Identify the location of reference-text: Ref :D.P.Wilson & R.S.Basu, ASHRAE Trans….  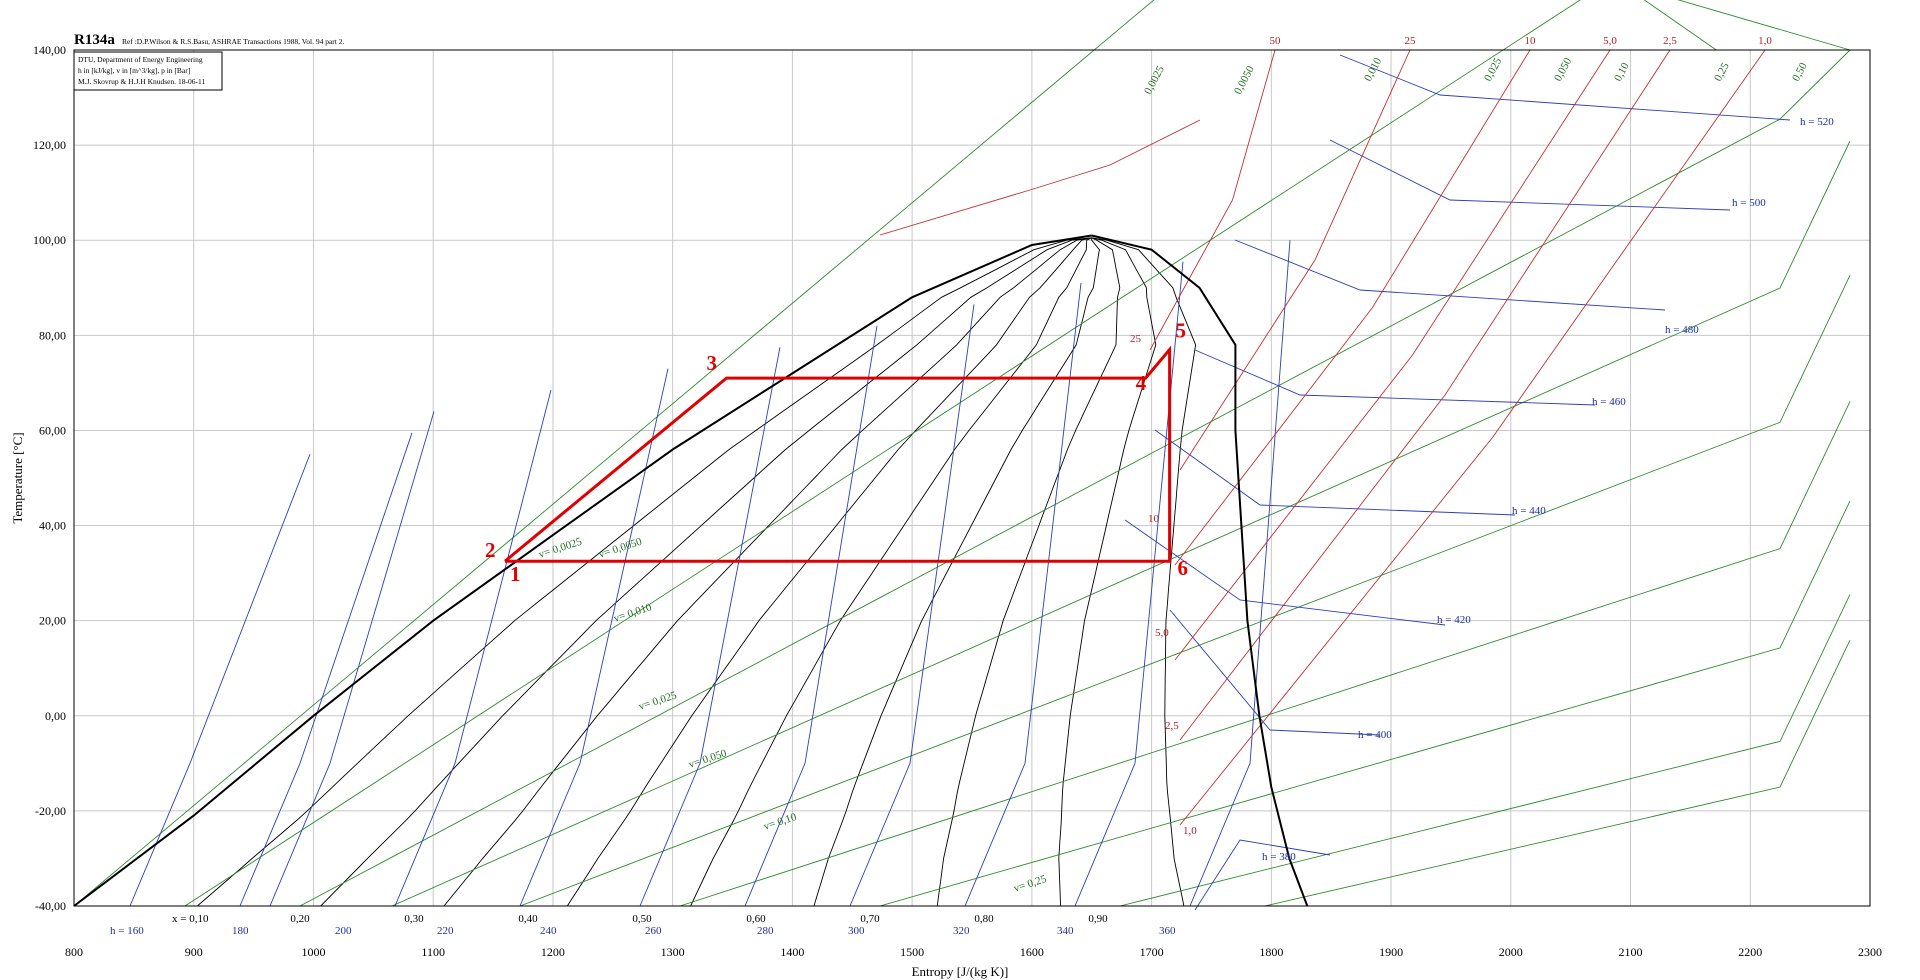
(233, 41).